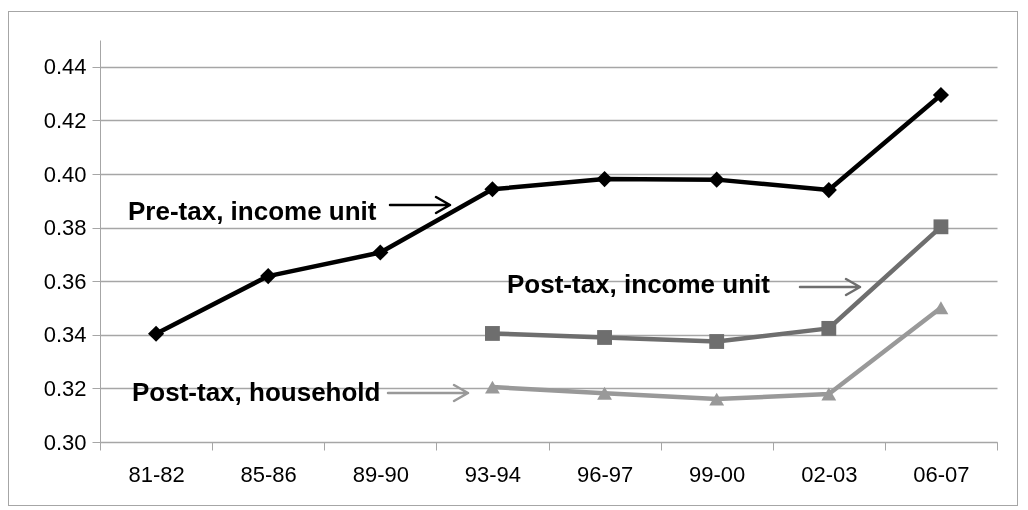  I want to click on x-tick-label: 06-07, so click(941, 474).